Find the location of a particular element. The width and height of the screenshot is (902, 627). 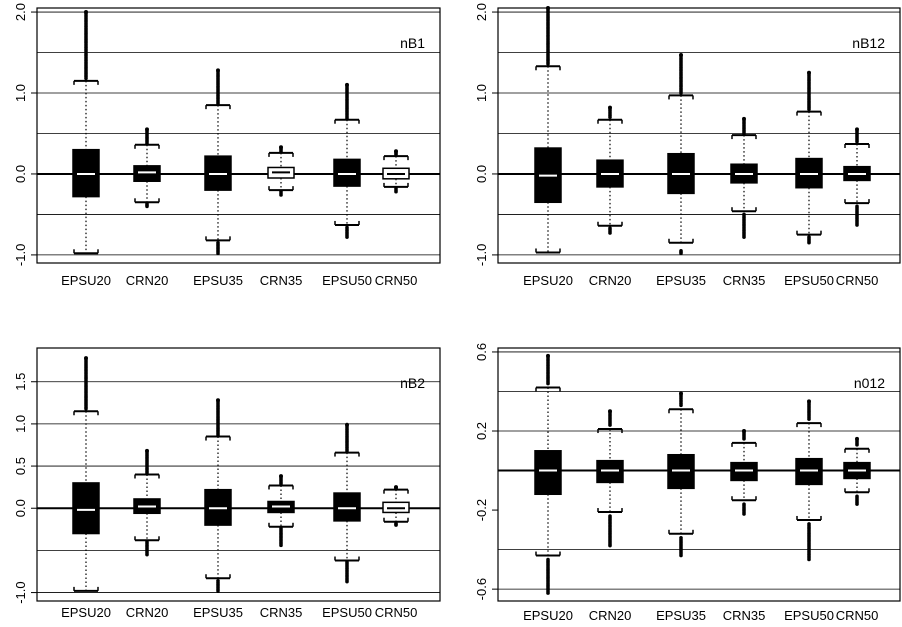

panel-title: n012 is located at coordinates (869, 383).